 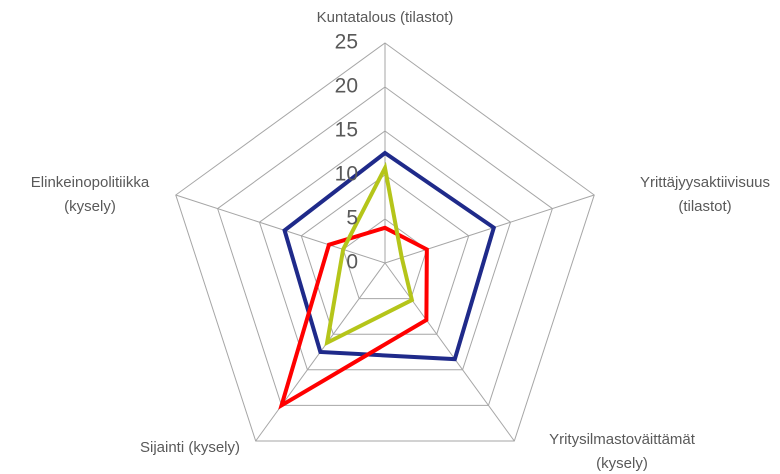 I want to click on tick-label: 25, so click(x=346, y=42).